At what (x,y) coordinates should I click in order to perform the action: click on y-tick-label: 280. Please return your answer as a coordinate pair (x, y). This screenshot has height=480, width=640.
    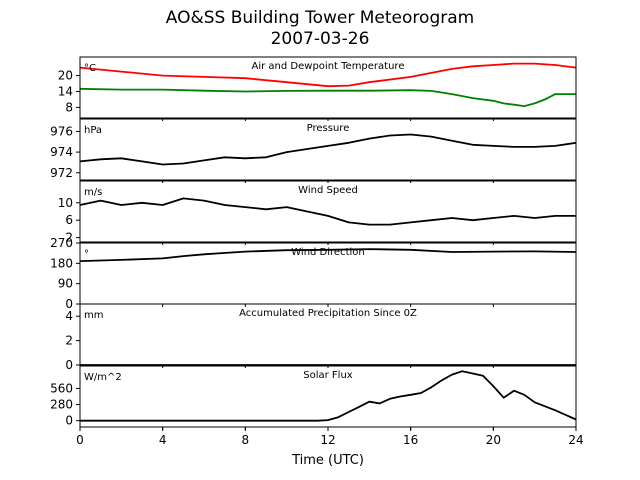
    Looking at the image, I should click on (61, 405).